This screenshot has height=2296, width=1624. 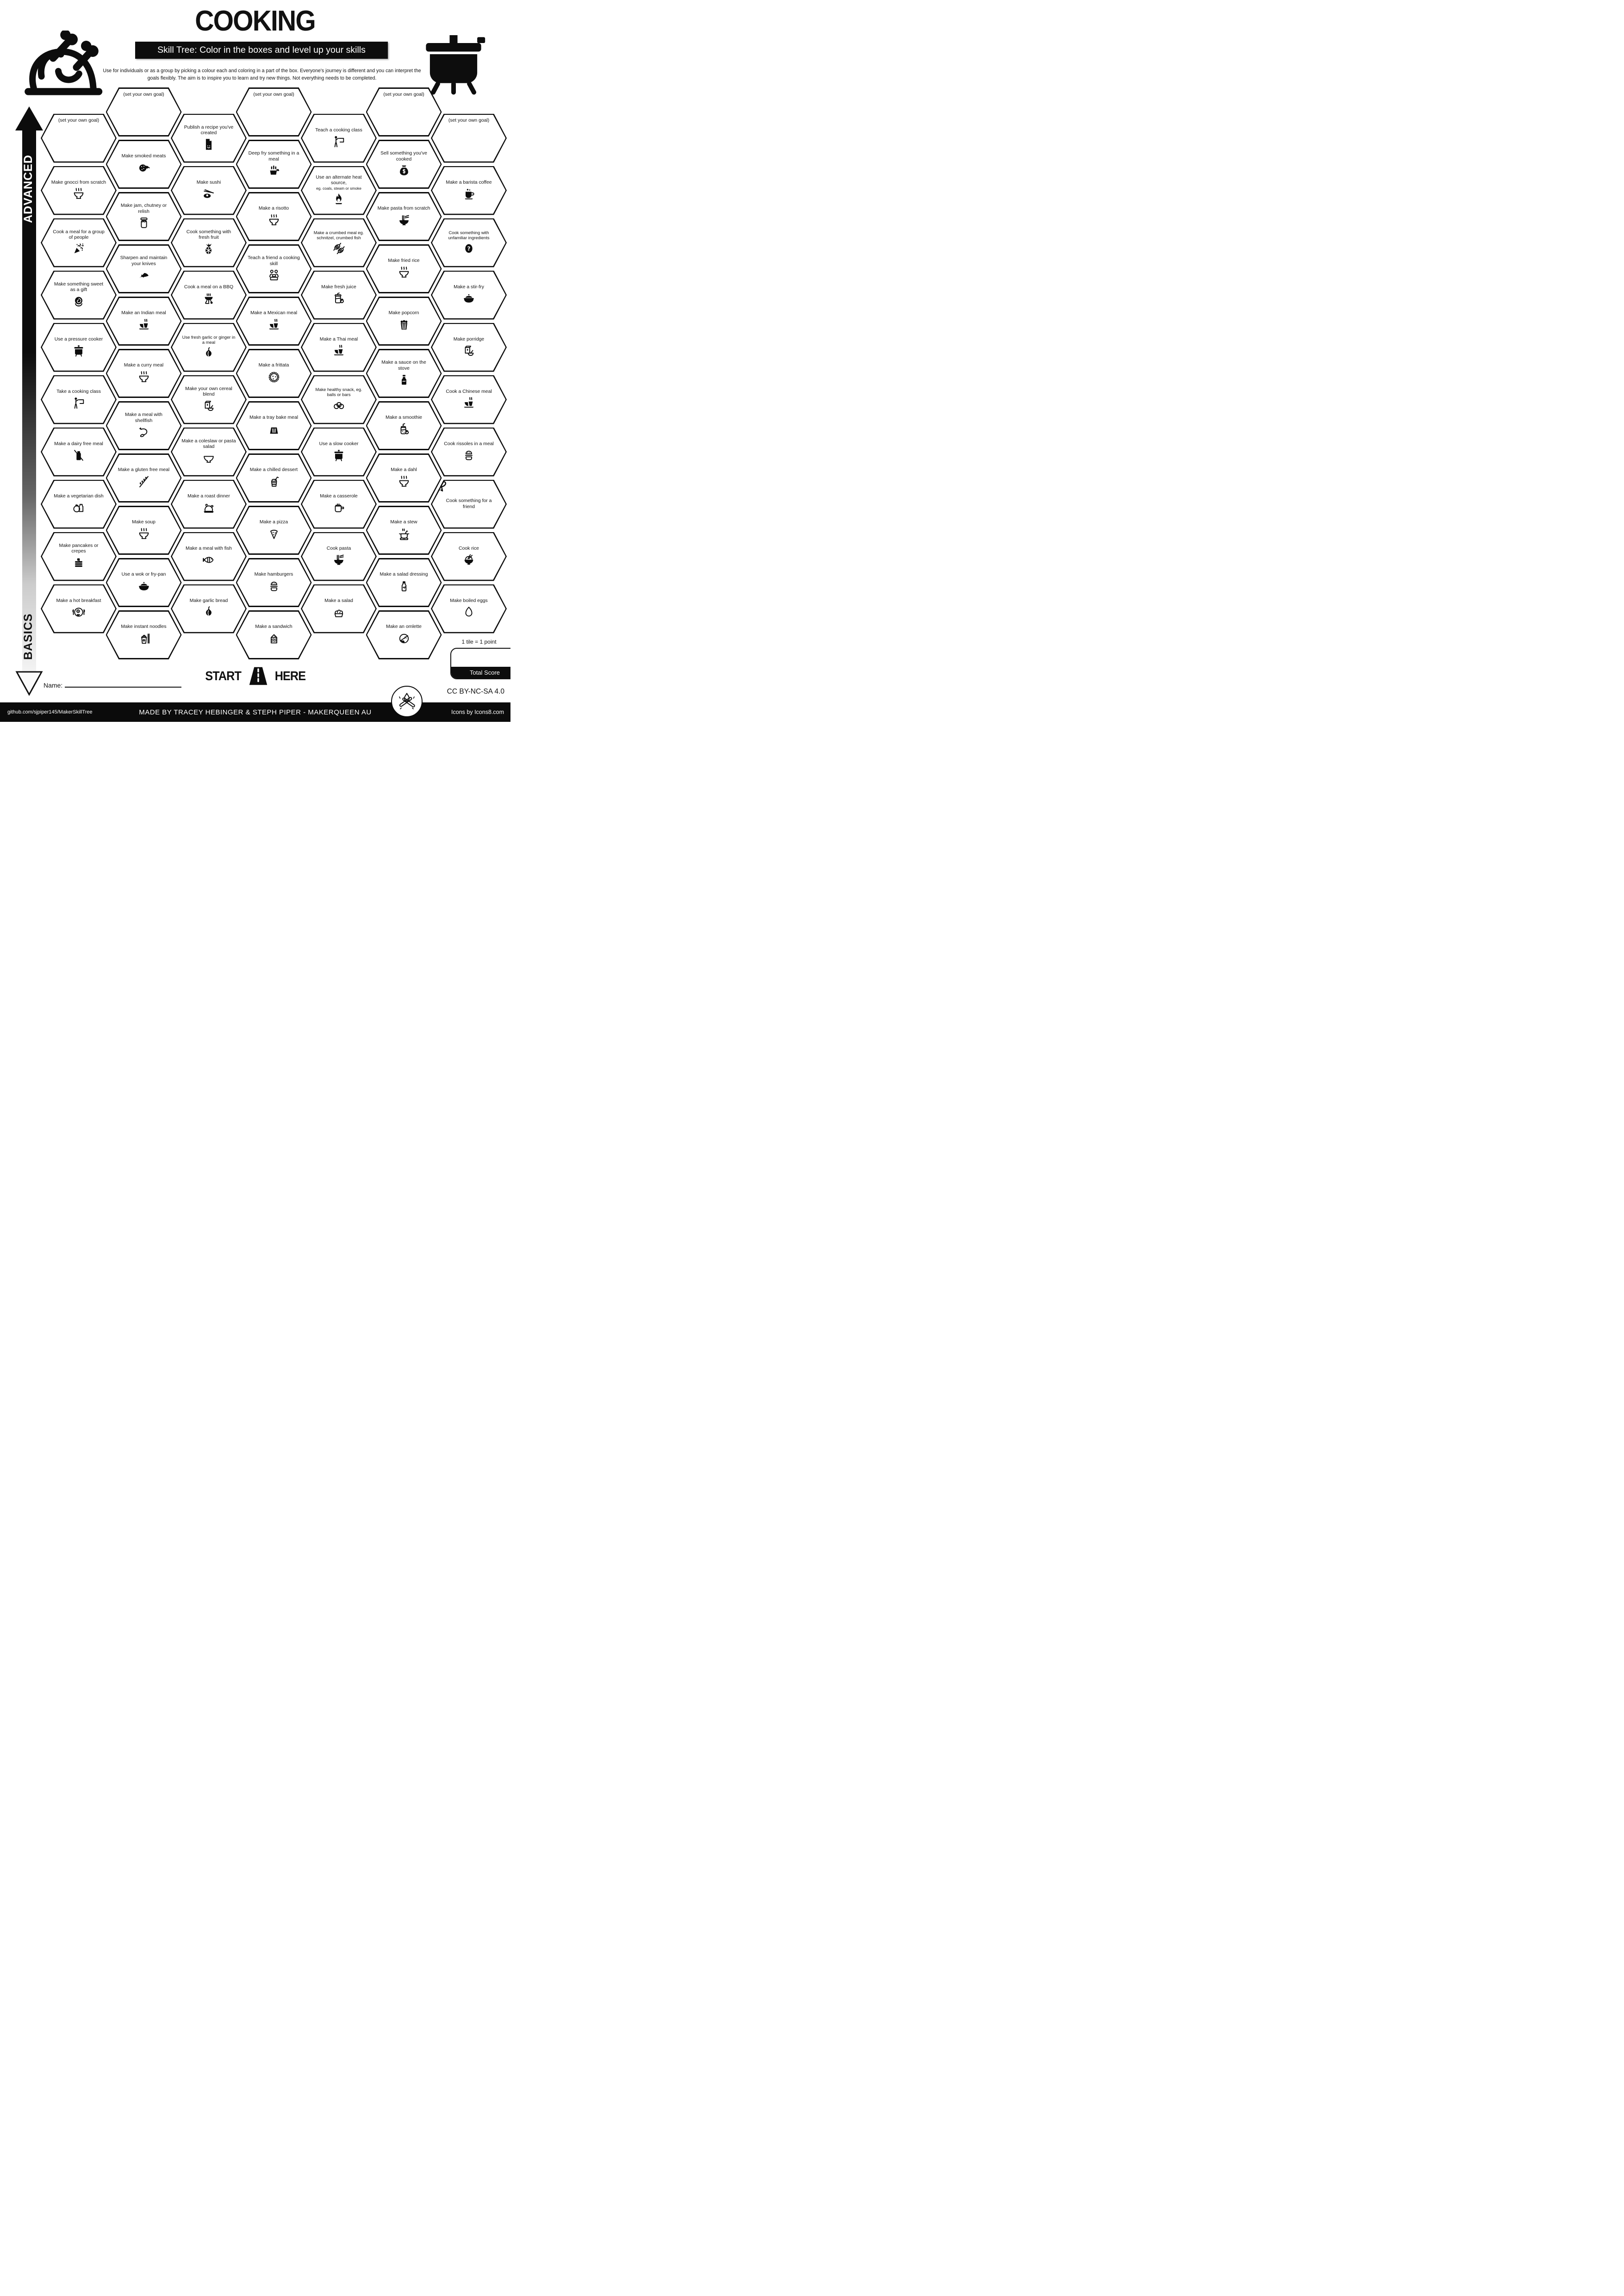 What do you see at coordinates (144, 321) in the screenshot?
I see `skill-tile: Make an Indian meal` at bounding box center [144, 321].